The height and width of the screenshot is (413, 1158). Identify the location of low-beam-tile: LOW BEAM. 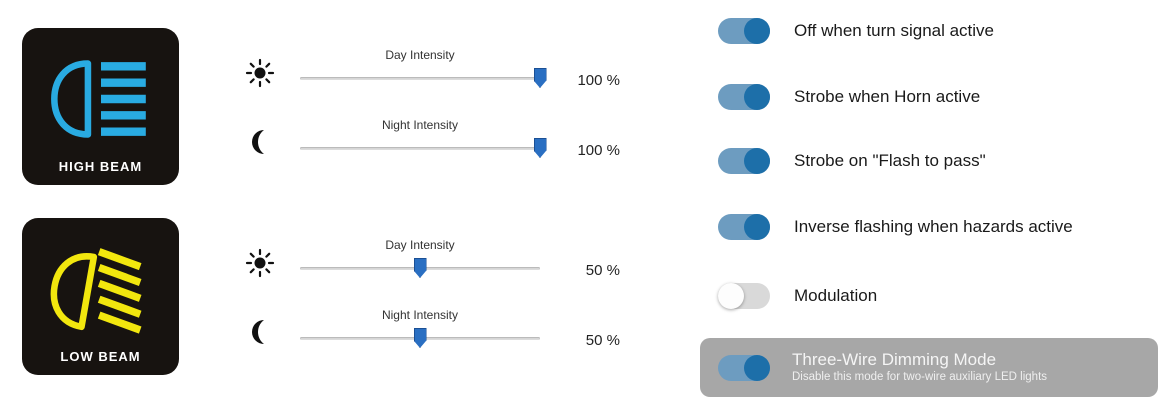
(100, 296).